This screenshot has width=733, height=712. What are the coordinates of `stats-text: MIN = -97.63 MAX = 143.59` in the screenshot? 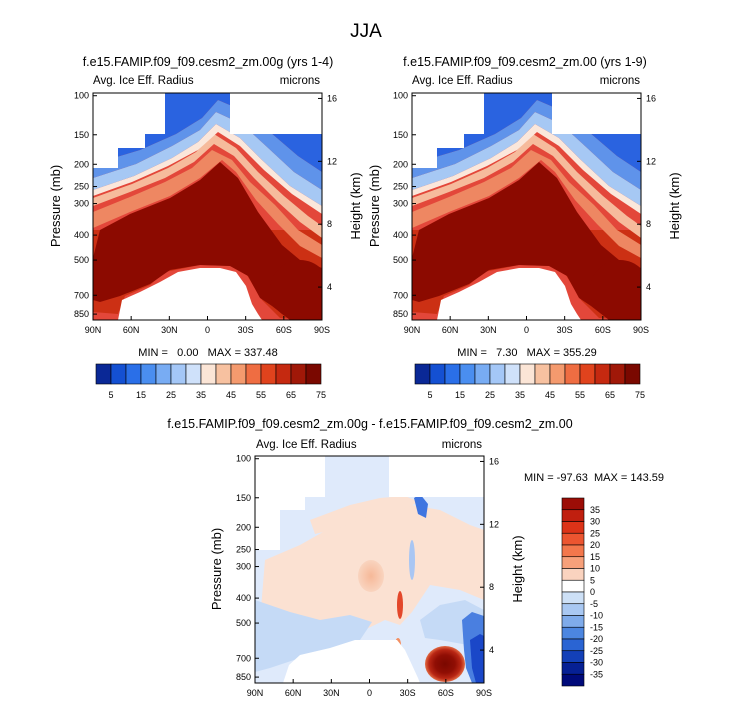 It's located at (594, 478).